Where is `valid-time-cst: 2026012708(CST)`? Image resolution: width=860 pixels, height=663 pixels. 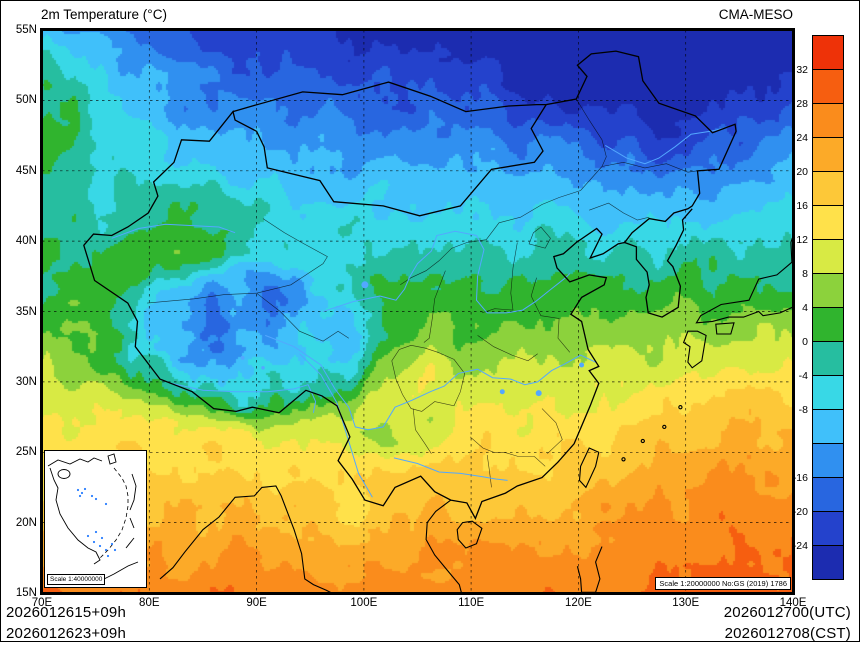 valid-time-cst: 2026012708(CST) is located at coordinates (787, 633).